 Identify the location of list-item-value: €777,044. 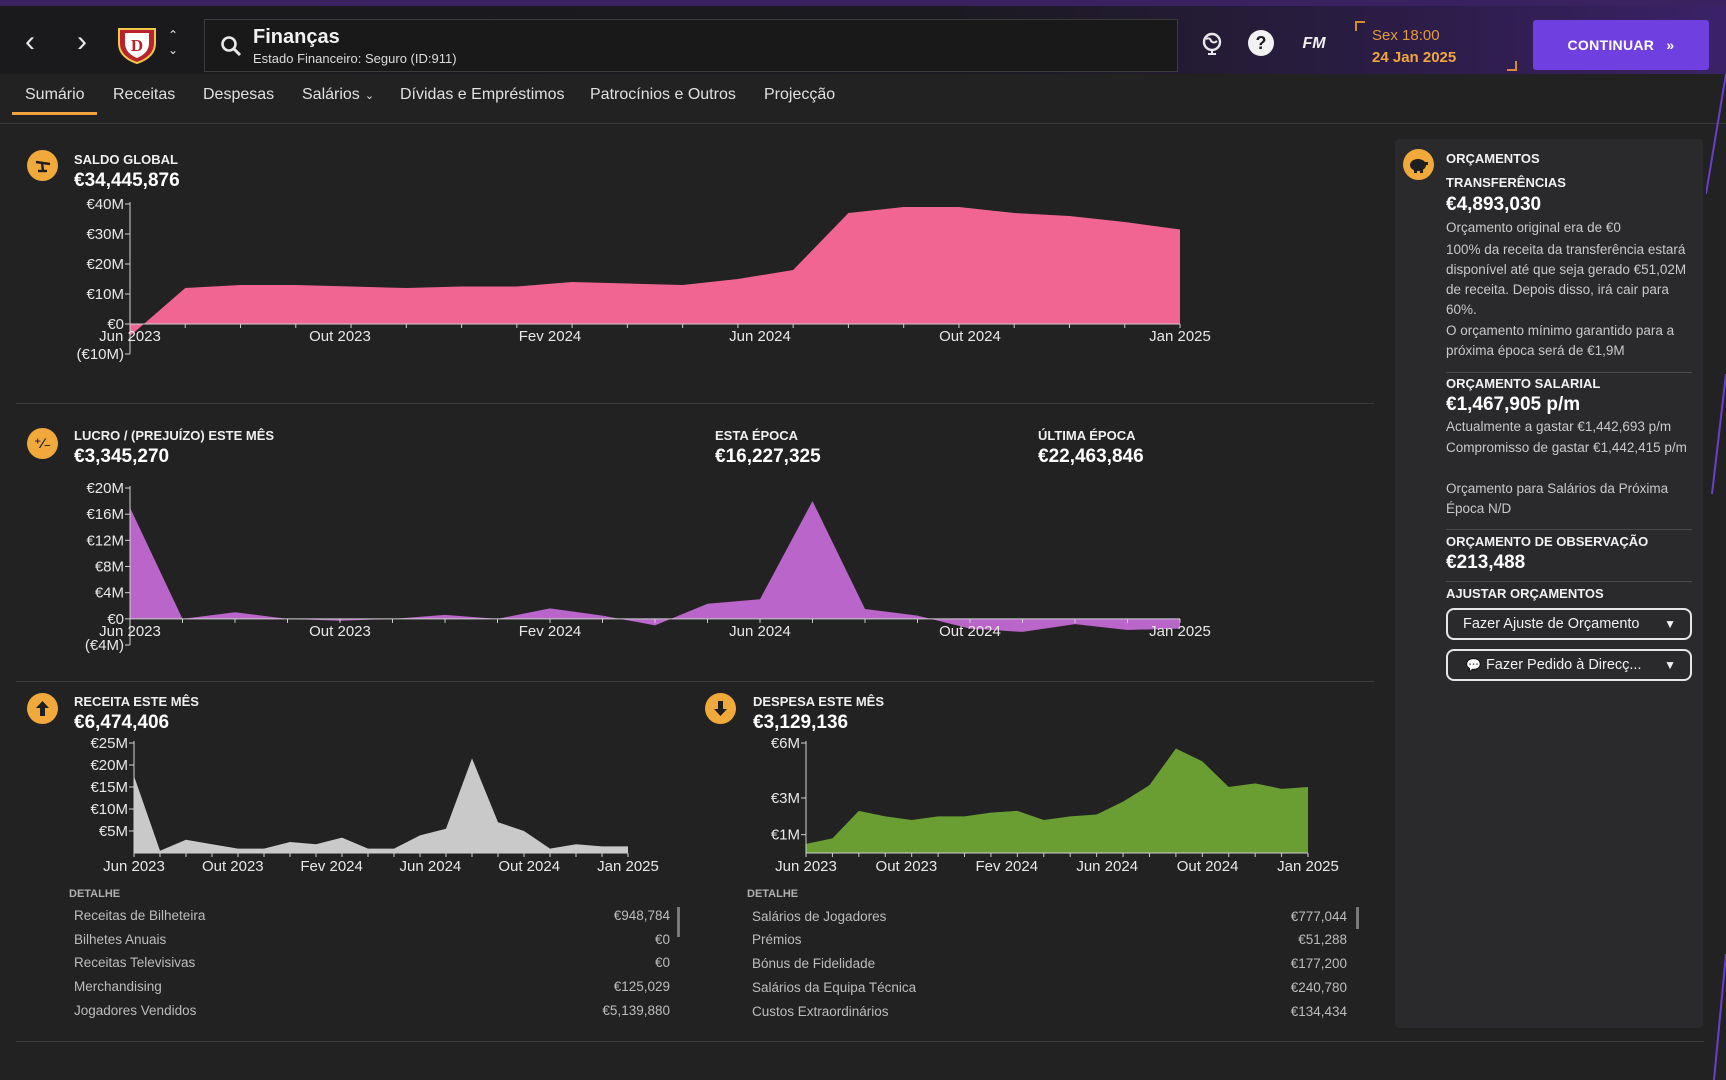
(1318, 916).